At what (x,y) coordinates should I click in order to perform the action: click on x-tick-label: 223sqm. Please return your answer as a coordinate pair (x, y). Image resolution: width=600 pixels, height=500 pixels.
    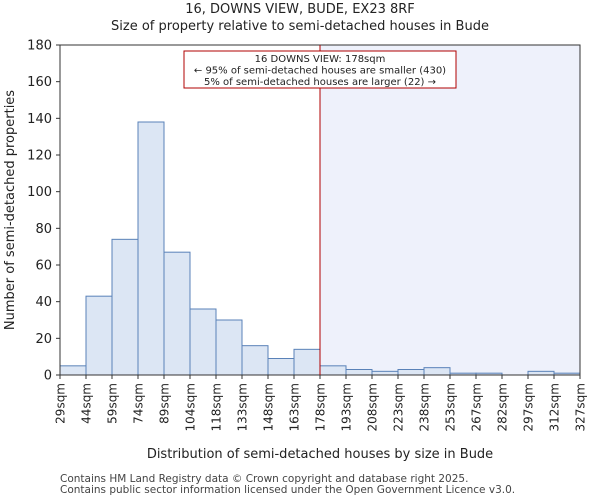
    Looking at the image, I should click on (399, 407).